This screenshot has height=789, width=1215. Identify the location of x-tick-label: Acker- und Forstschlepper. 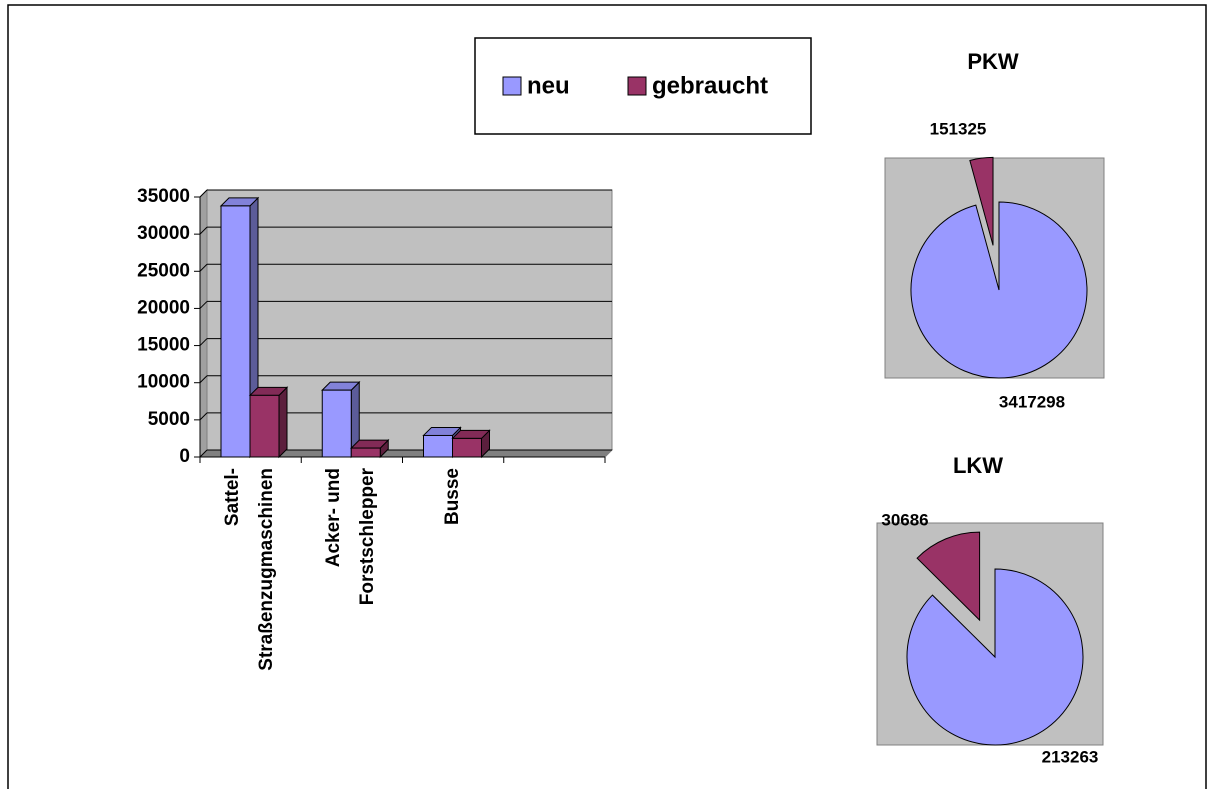
(351, 537).